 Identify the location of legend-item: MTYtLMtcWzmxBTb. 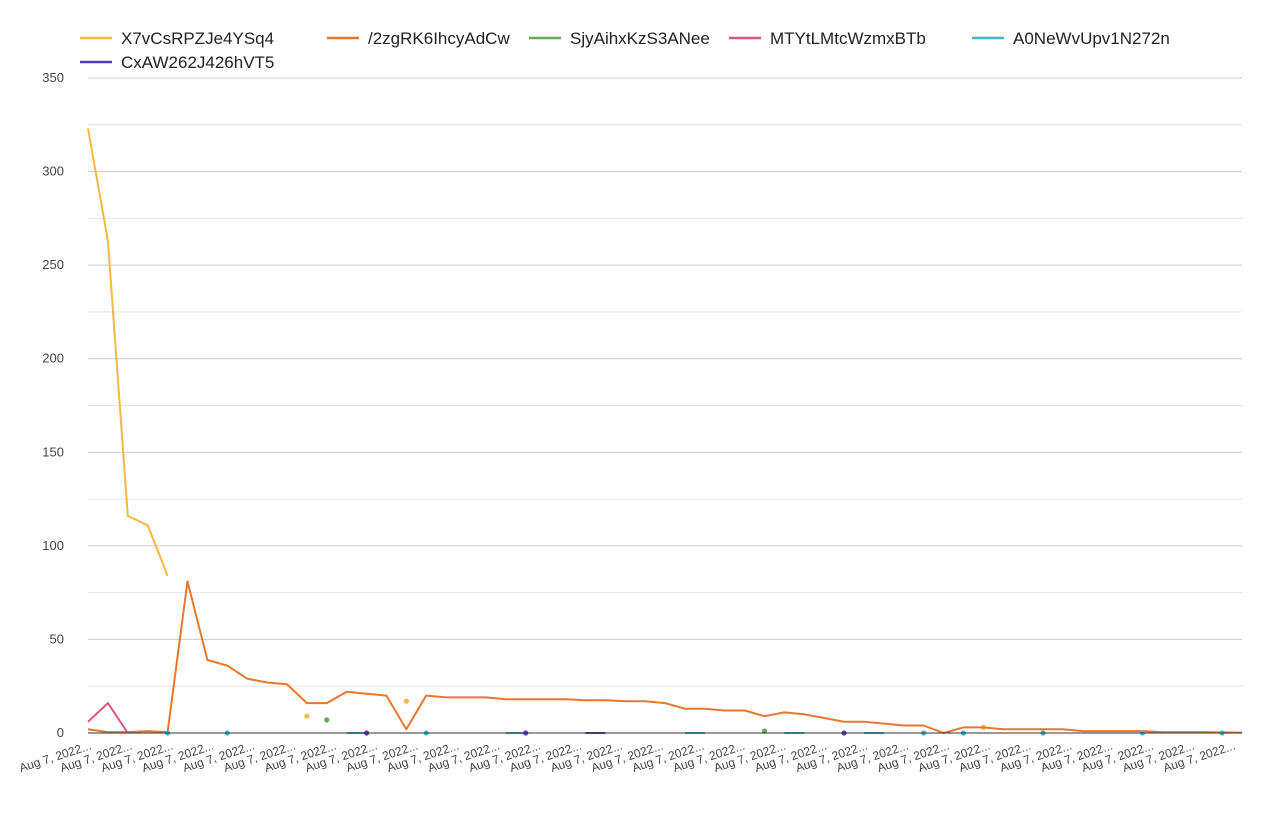
(827, 38).